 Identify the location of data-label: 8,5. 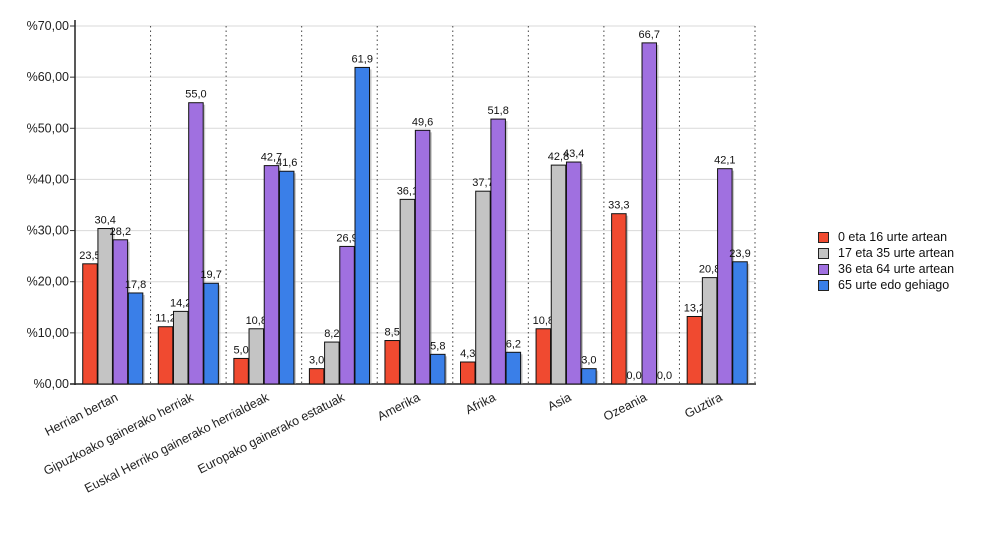
(392, 333).